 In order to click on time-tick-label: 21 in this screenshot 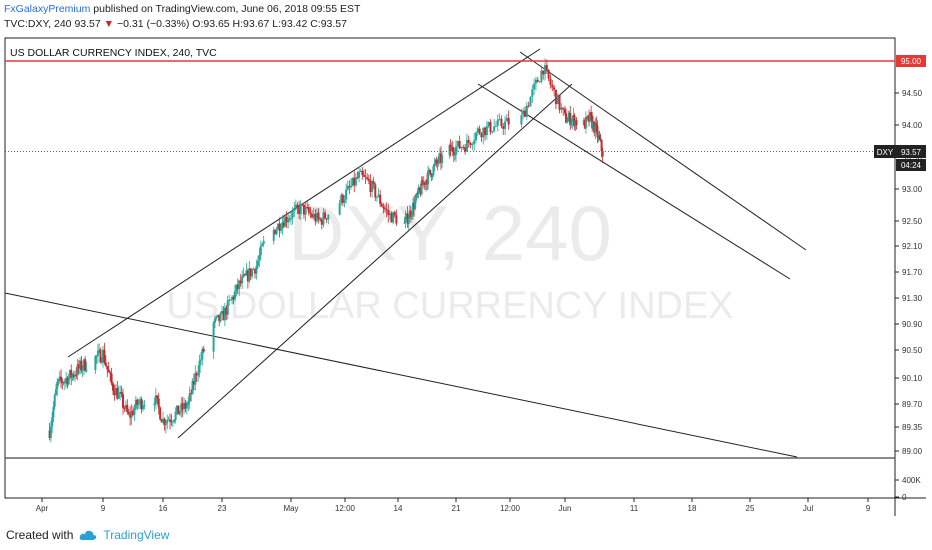, I will do `click(456, 508)`.